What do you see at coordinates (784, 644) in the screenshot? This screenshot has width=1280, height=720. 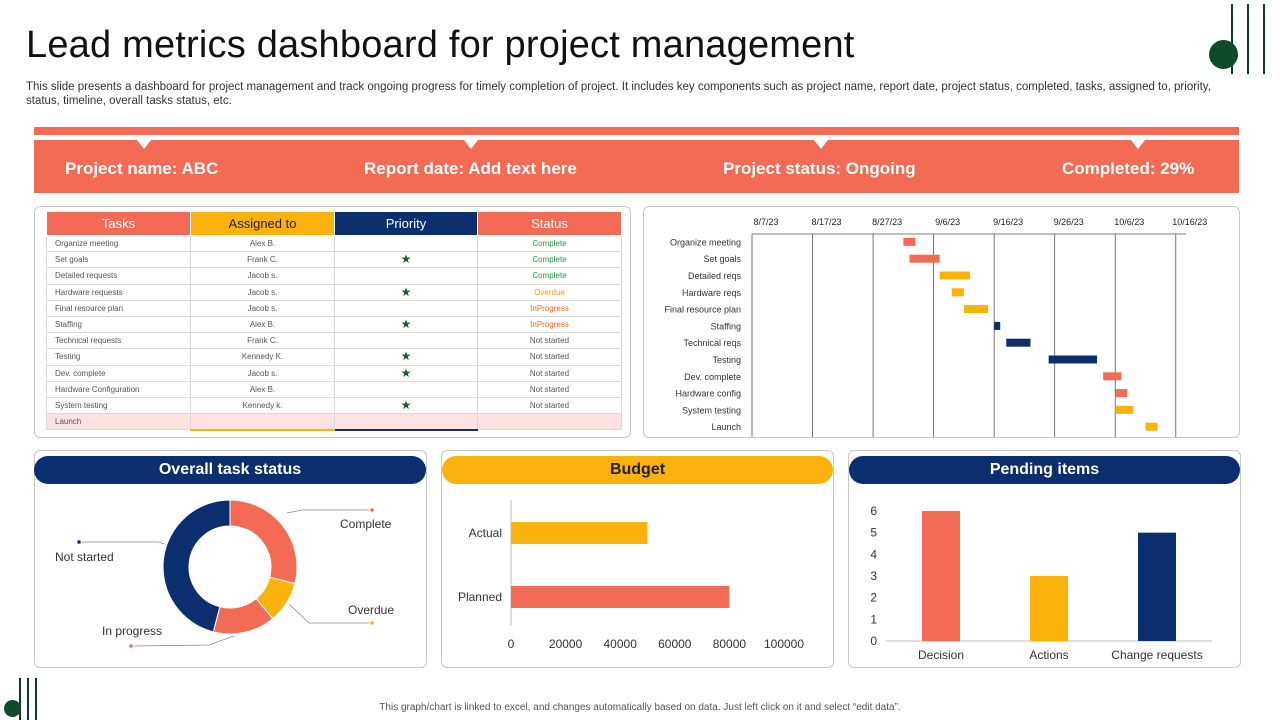 I see `budget-x-tick-label: 100000` at bounding box center [784, 644].